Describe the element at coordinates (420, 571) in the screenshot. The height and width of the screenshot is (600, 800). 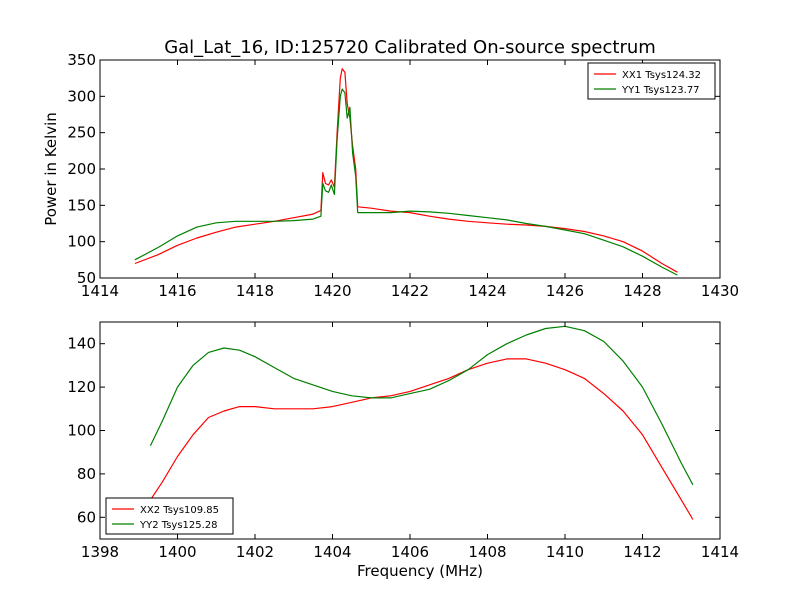
I see `x-axis-label: Frequency (MHz)` at that location.